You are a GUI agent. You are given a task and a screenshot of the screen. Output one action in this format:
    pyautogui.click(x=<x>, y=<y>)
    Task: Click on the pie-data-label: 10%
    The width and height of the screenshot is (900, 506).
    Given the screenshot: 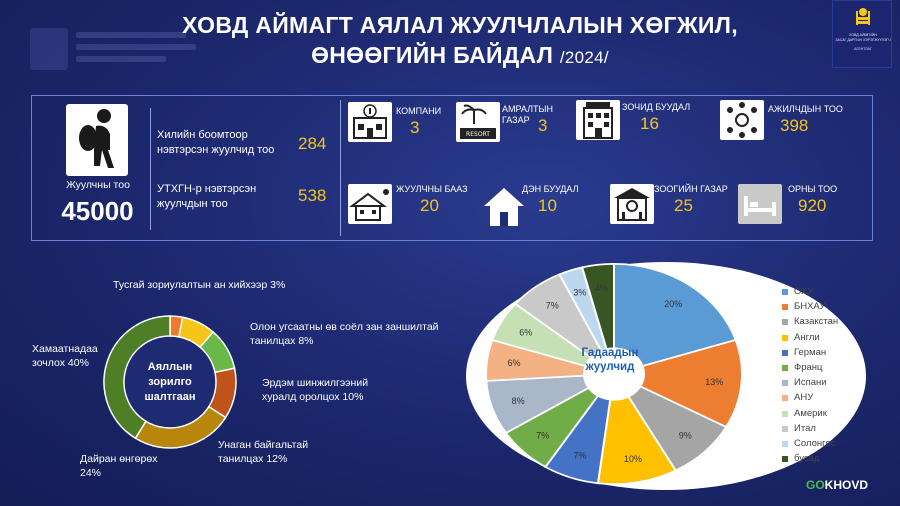 What is the action you would take?
    pyautogui.click(x=633, y=459)
    